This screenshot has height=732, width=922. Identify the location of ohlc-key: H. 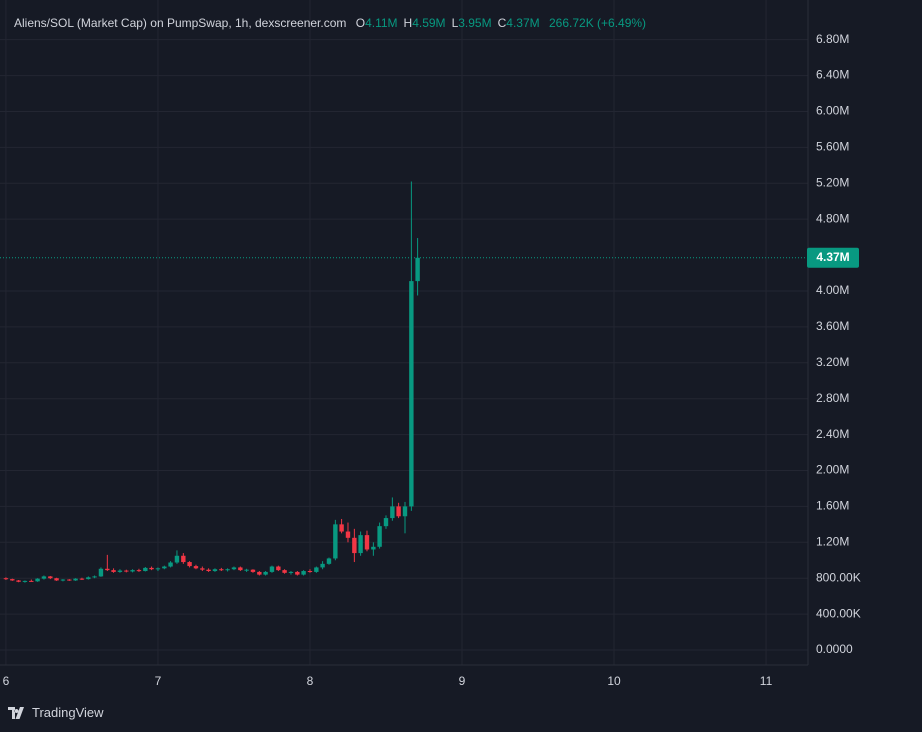
(408, 23).